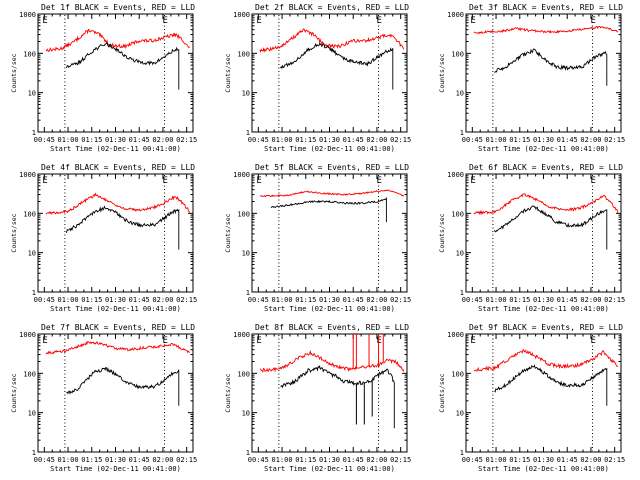 The height and width of the screenshot is (480, 640). What do you see at coordinates (332, 327) in the screenshot?
I see `chart-title: Det 8f BLACK = Events, RED = LLD` at bounding box center [332, 327].